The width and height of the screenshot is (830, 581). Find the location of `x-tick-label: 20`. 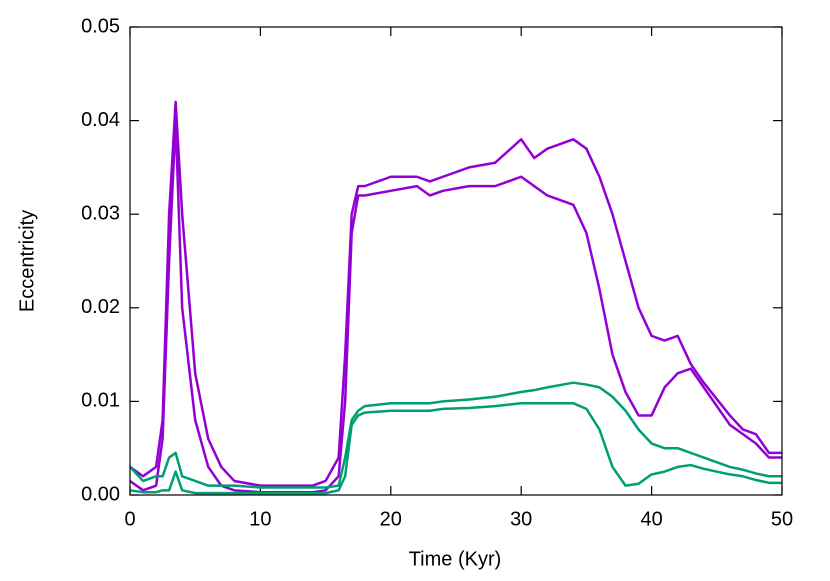

x-tick-label: 20 is located at coordinates (391, 519).